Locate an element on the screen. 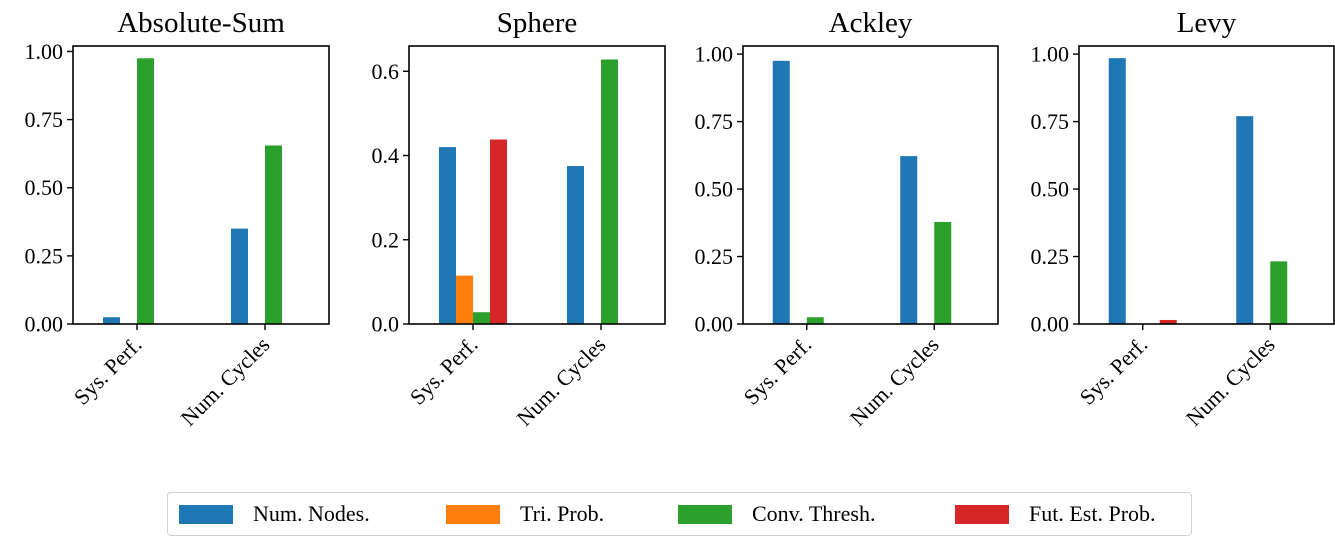 Image resolution: width=1335 pixels, height=536 pixels. chart-title: Levy is located at coordinates (1207, 23).